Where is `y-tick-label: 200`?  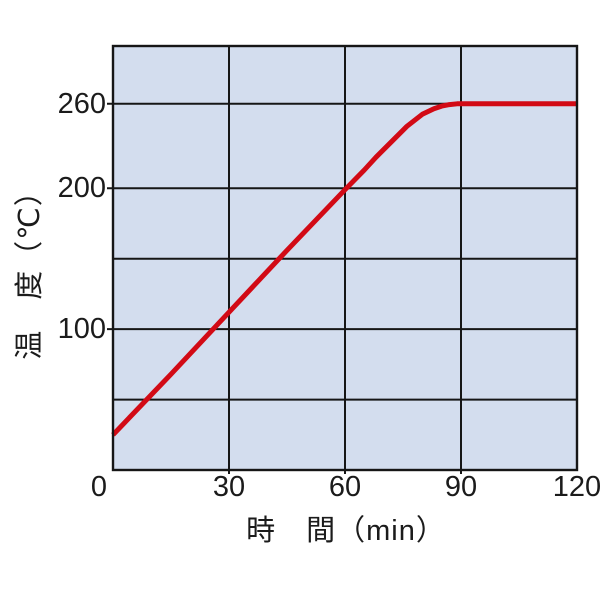 y-tick-label: 200 is located at coordinates (81, 188).